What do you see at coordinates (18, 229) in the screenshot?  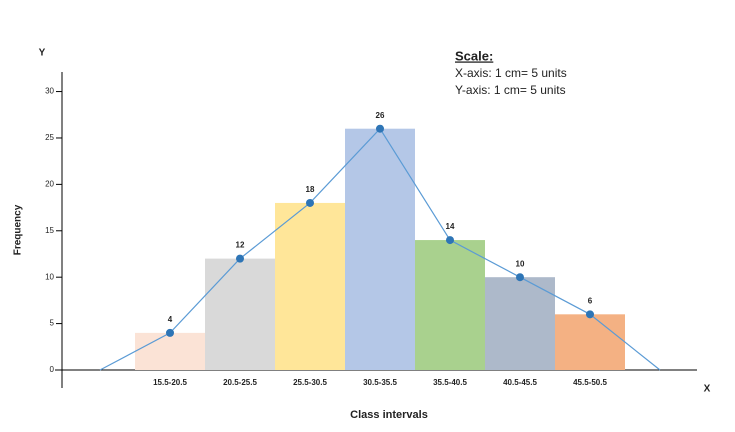 I see `y-axis-label: Frequency` at bounding box center [18, 229].